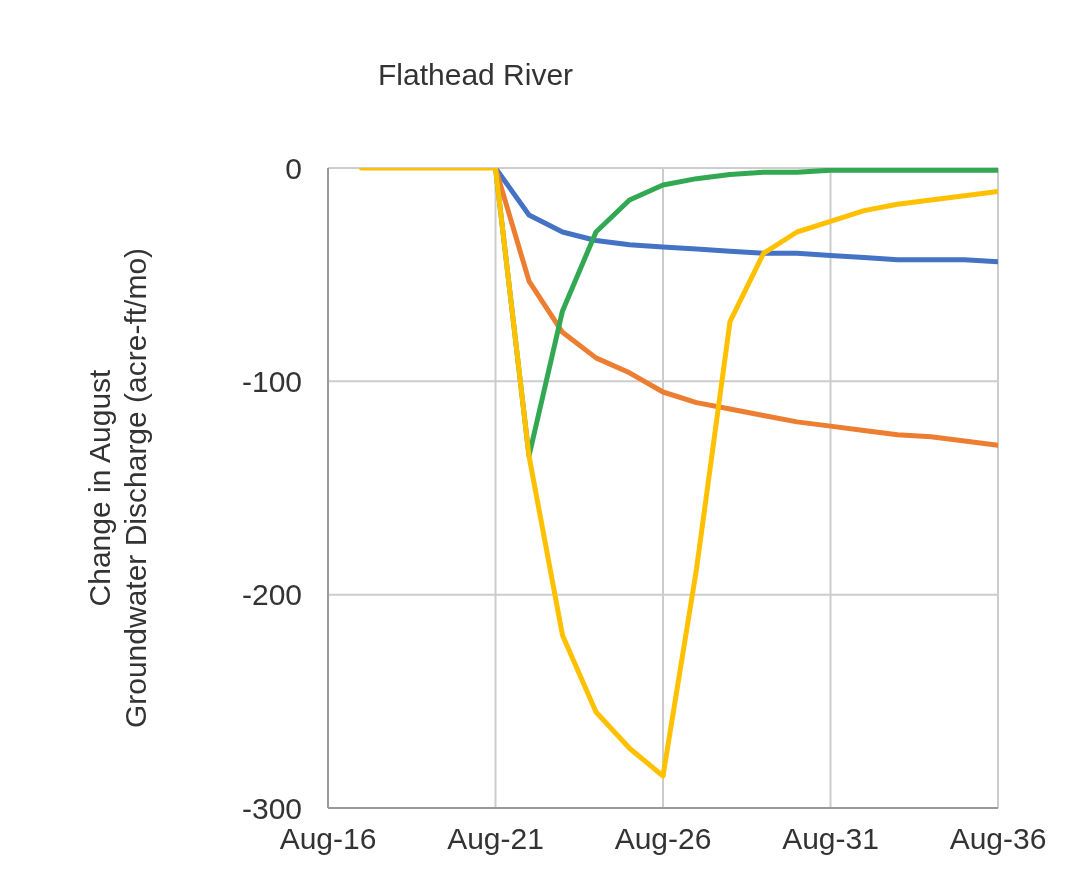  What do you see at coordinates (495, 839) in the screenshot?
I see `x-tick-label: Aug-21` at bounding box center [495, 839].